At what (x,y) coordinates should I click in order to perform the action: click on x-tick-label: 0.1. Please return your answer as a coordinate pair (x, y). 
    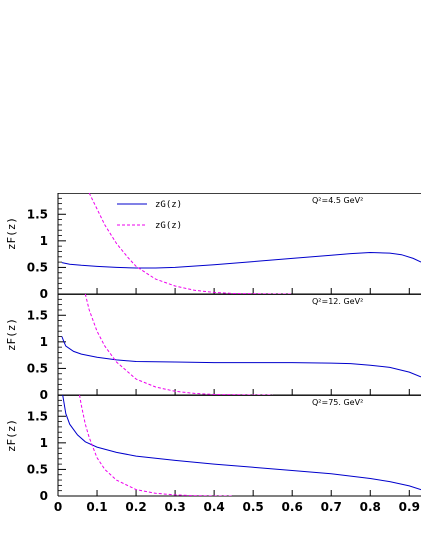
    Looking at the image, I should click on (96, 507).